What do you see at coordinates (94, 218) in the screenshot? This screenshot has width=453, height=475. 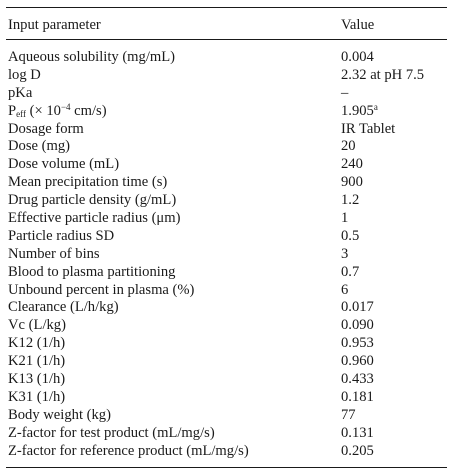 I see `row-param: Effective particle radius (μm)` at bounding box center [94, 218].